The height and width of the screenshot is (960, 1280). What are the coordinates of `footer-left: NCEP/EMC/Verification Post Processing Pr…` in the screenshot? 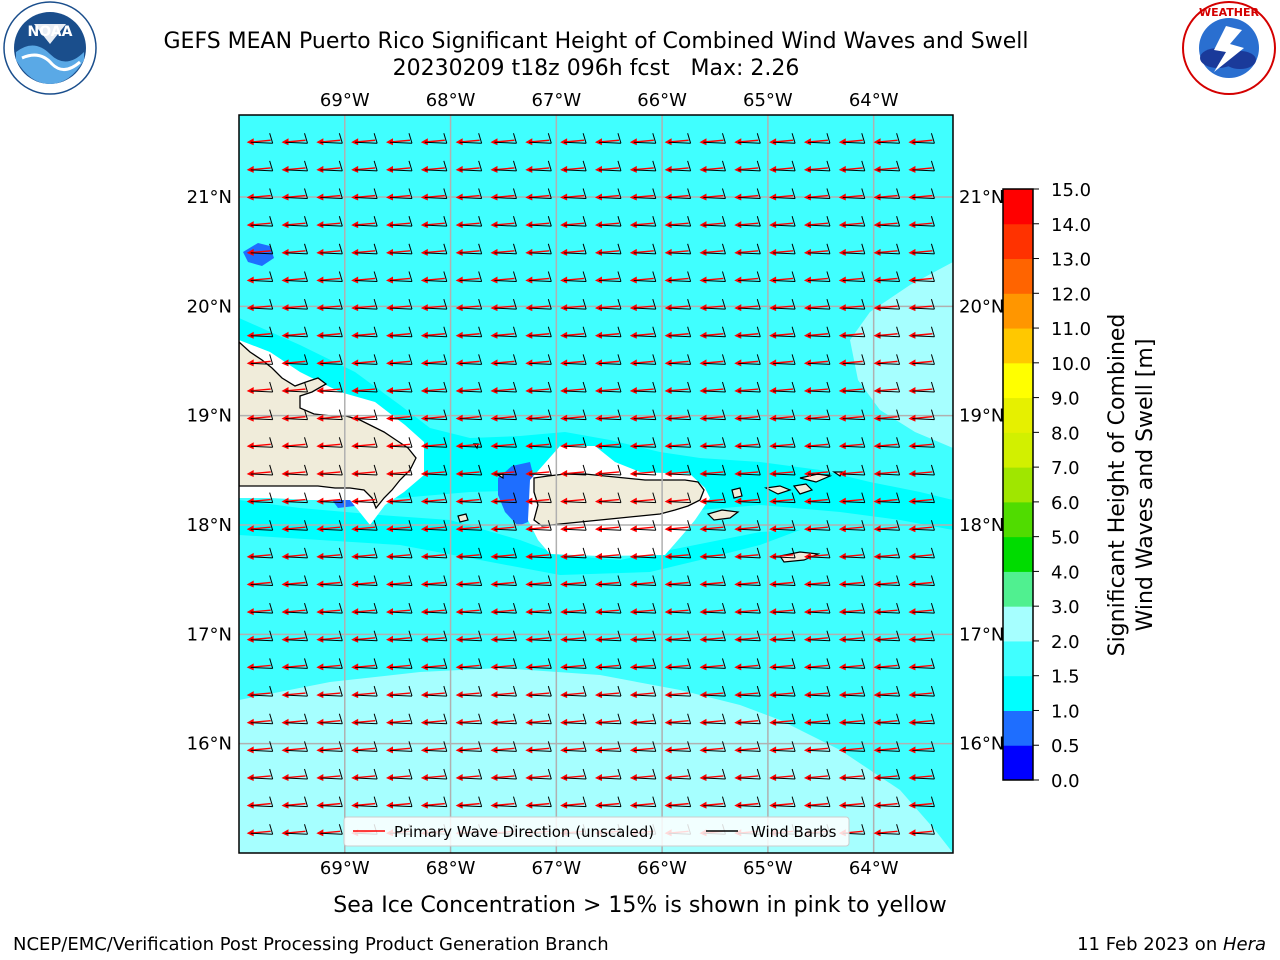 It's located at (311, 944).